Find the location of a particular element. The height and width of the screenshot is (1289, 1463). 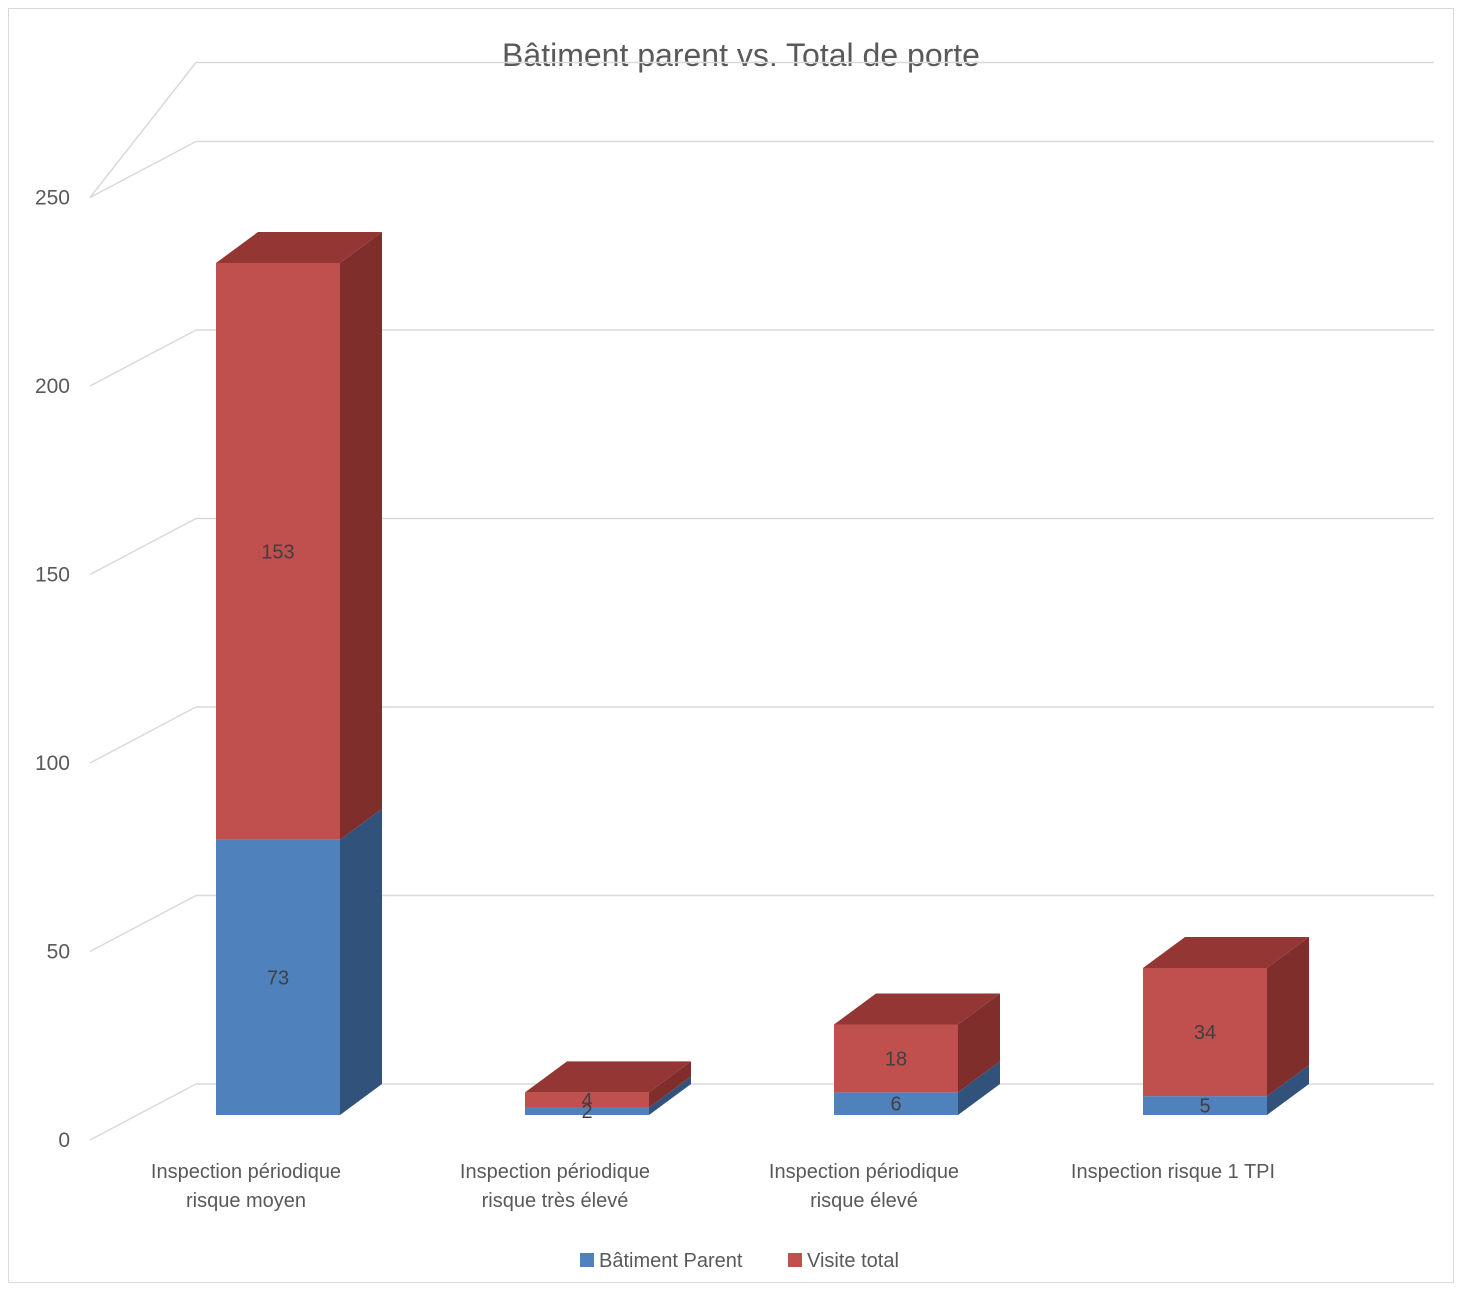

legend: Bâtiment Parent Visite total is located at coordinates (739, 1261).